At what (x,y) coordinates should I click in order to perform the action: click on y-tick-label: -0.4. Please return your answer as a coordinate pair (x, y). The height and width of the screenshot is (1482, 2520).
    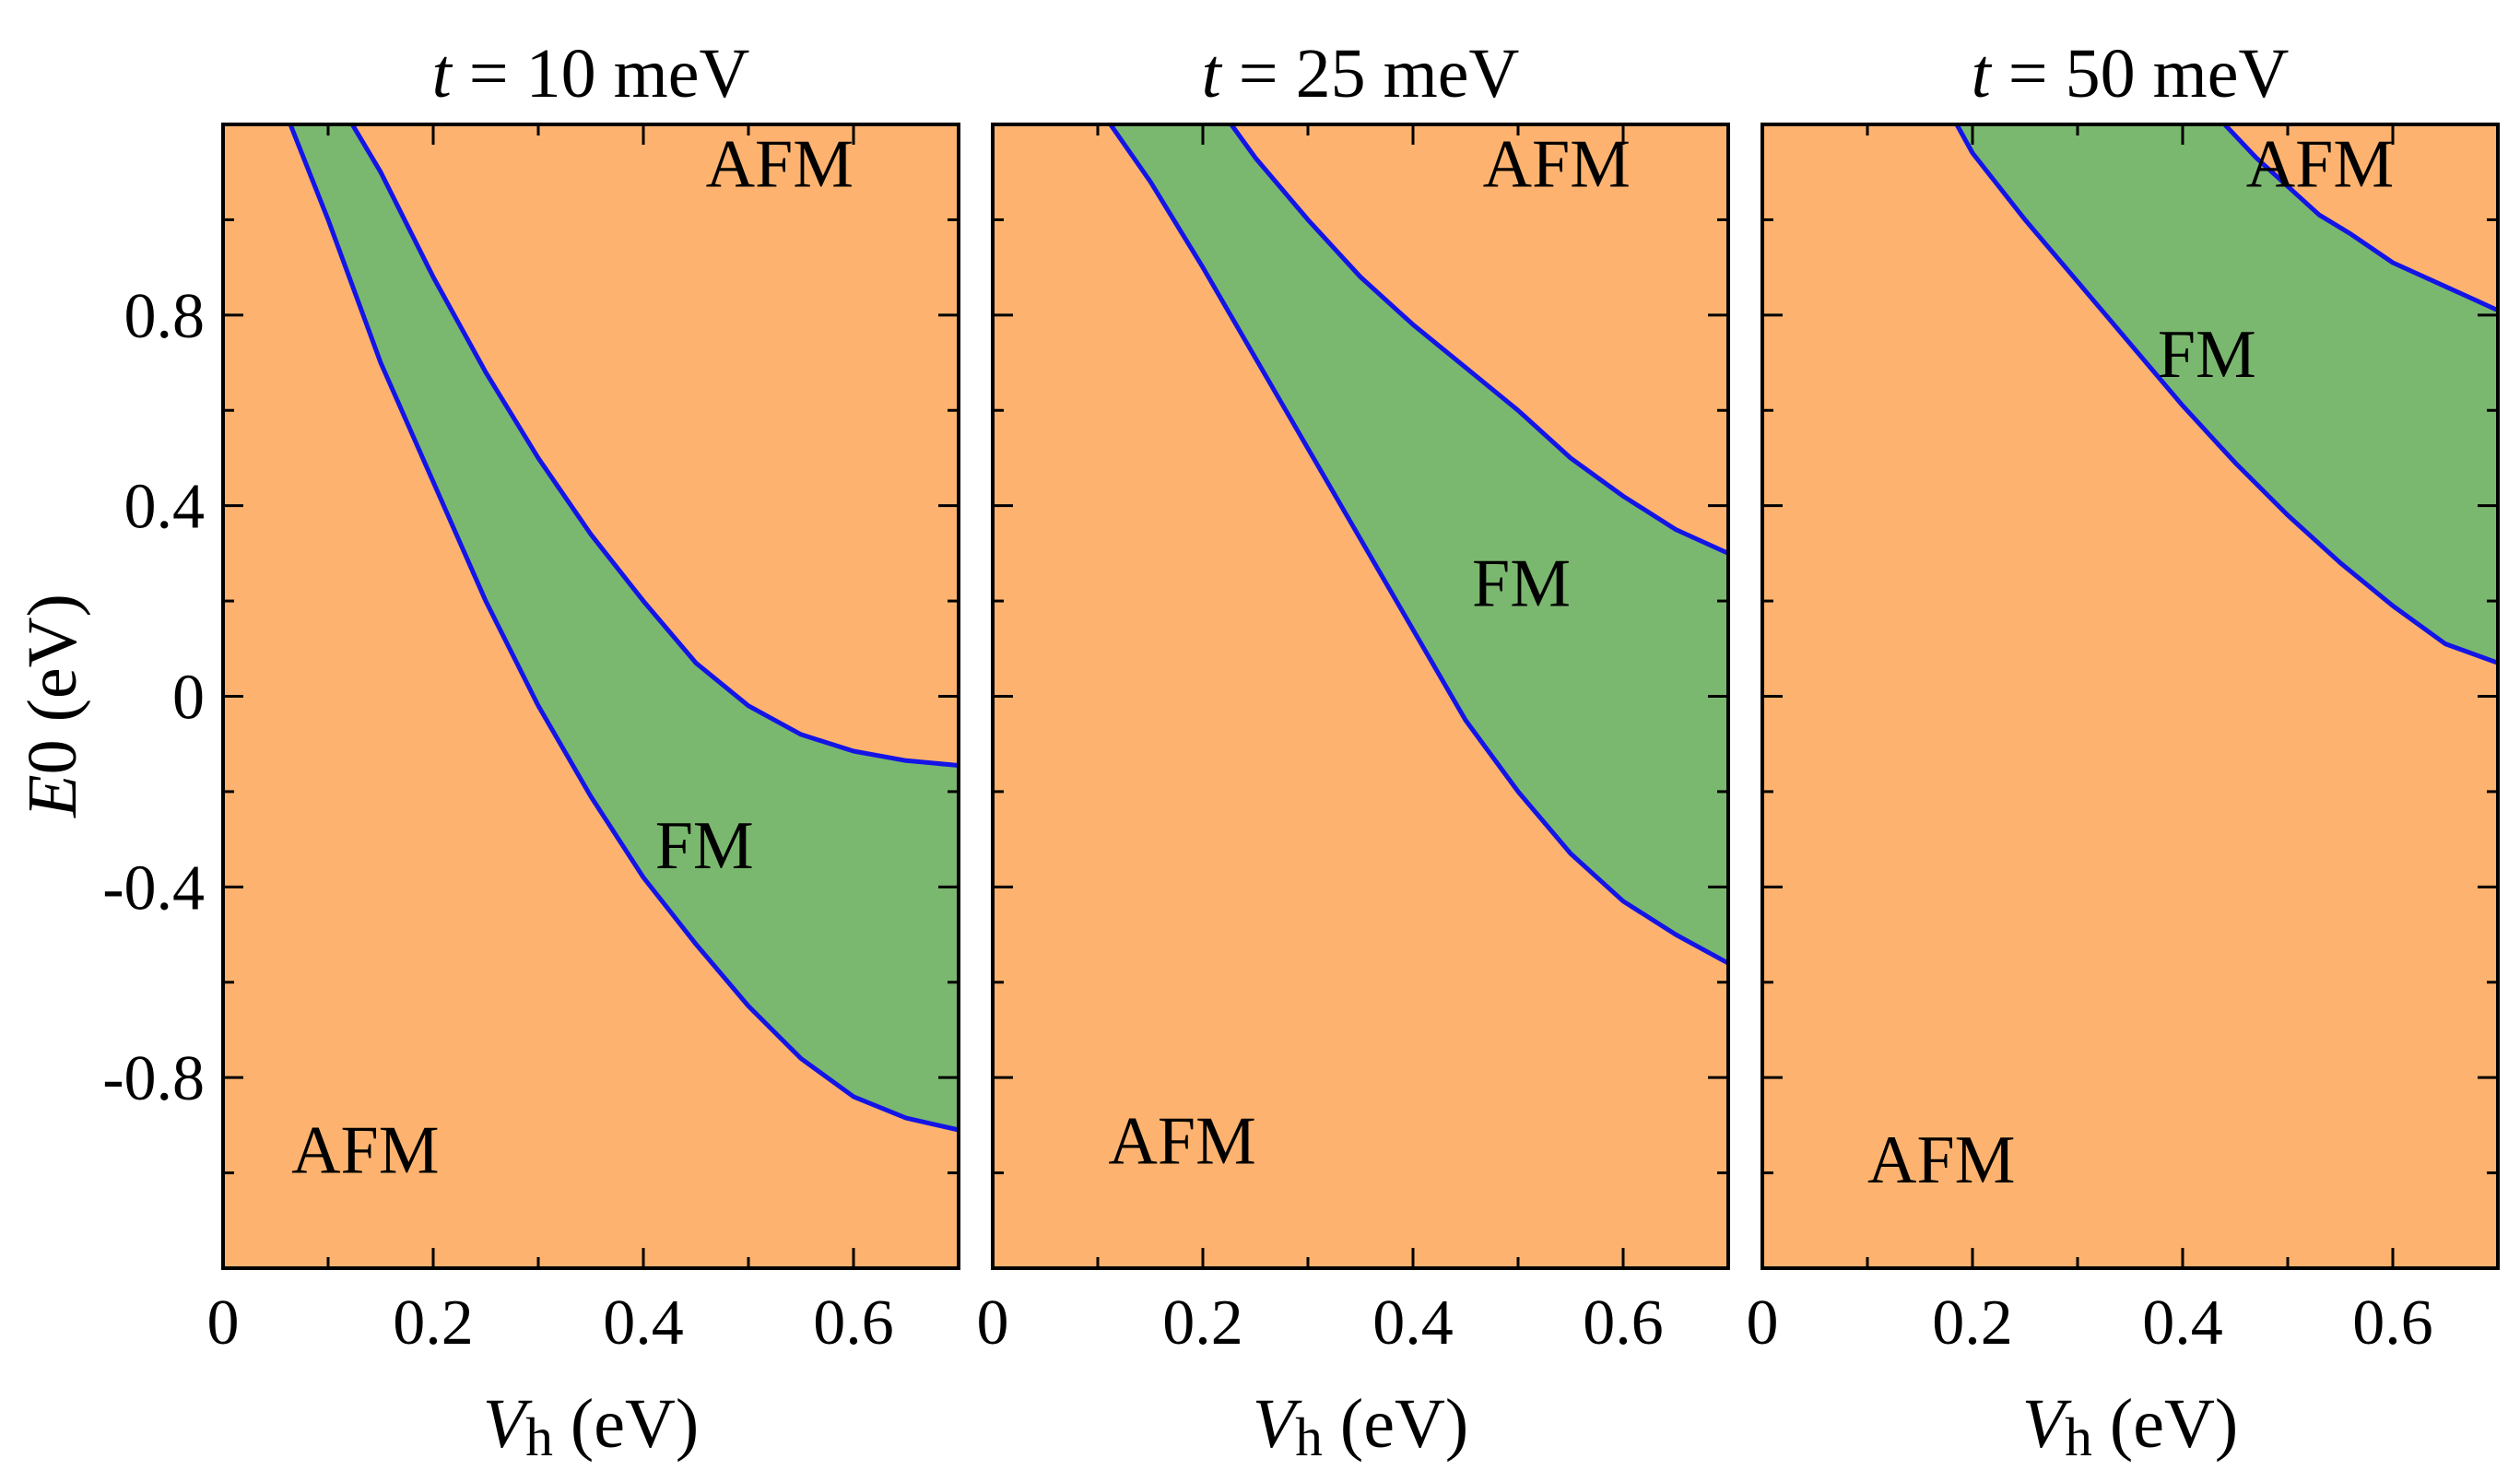
    Looking at the image, I should click on (153, 888).